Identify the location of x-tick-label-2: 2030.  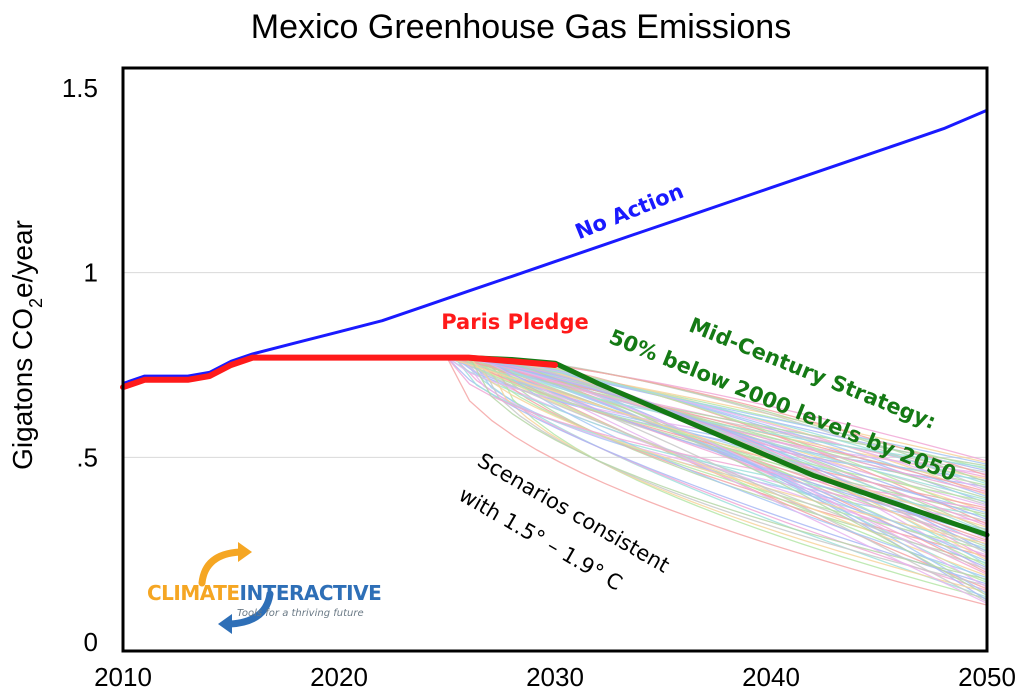
(555, 677).